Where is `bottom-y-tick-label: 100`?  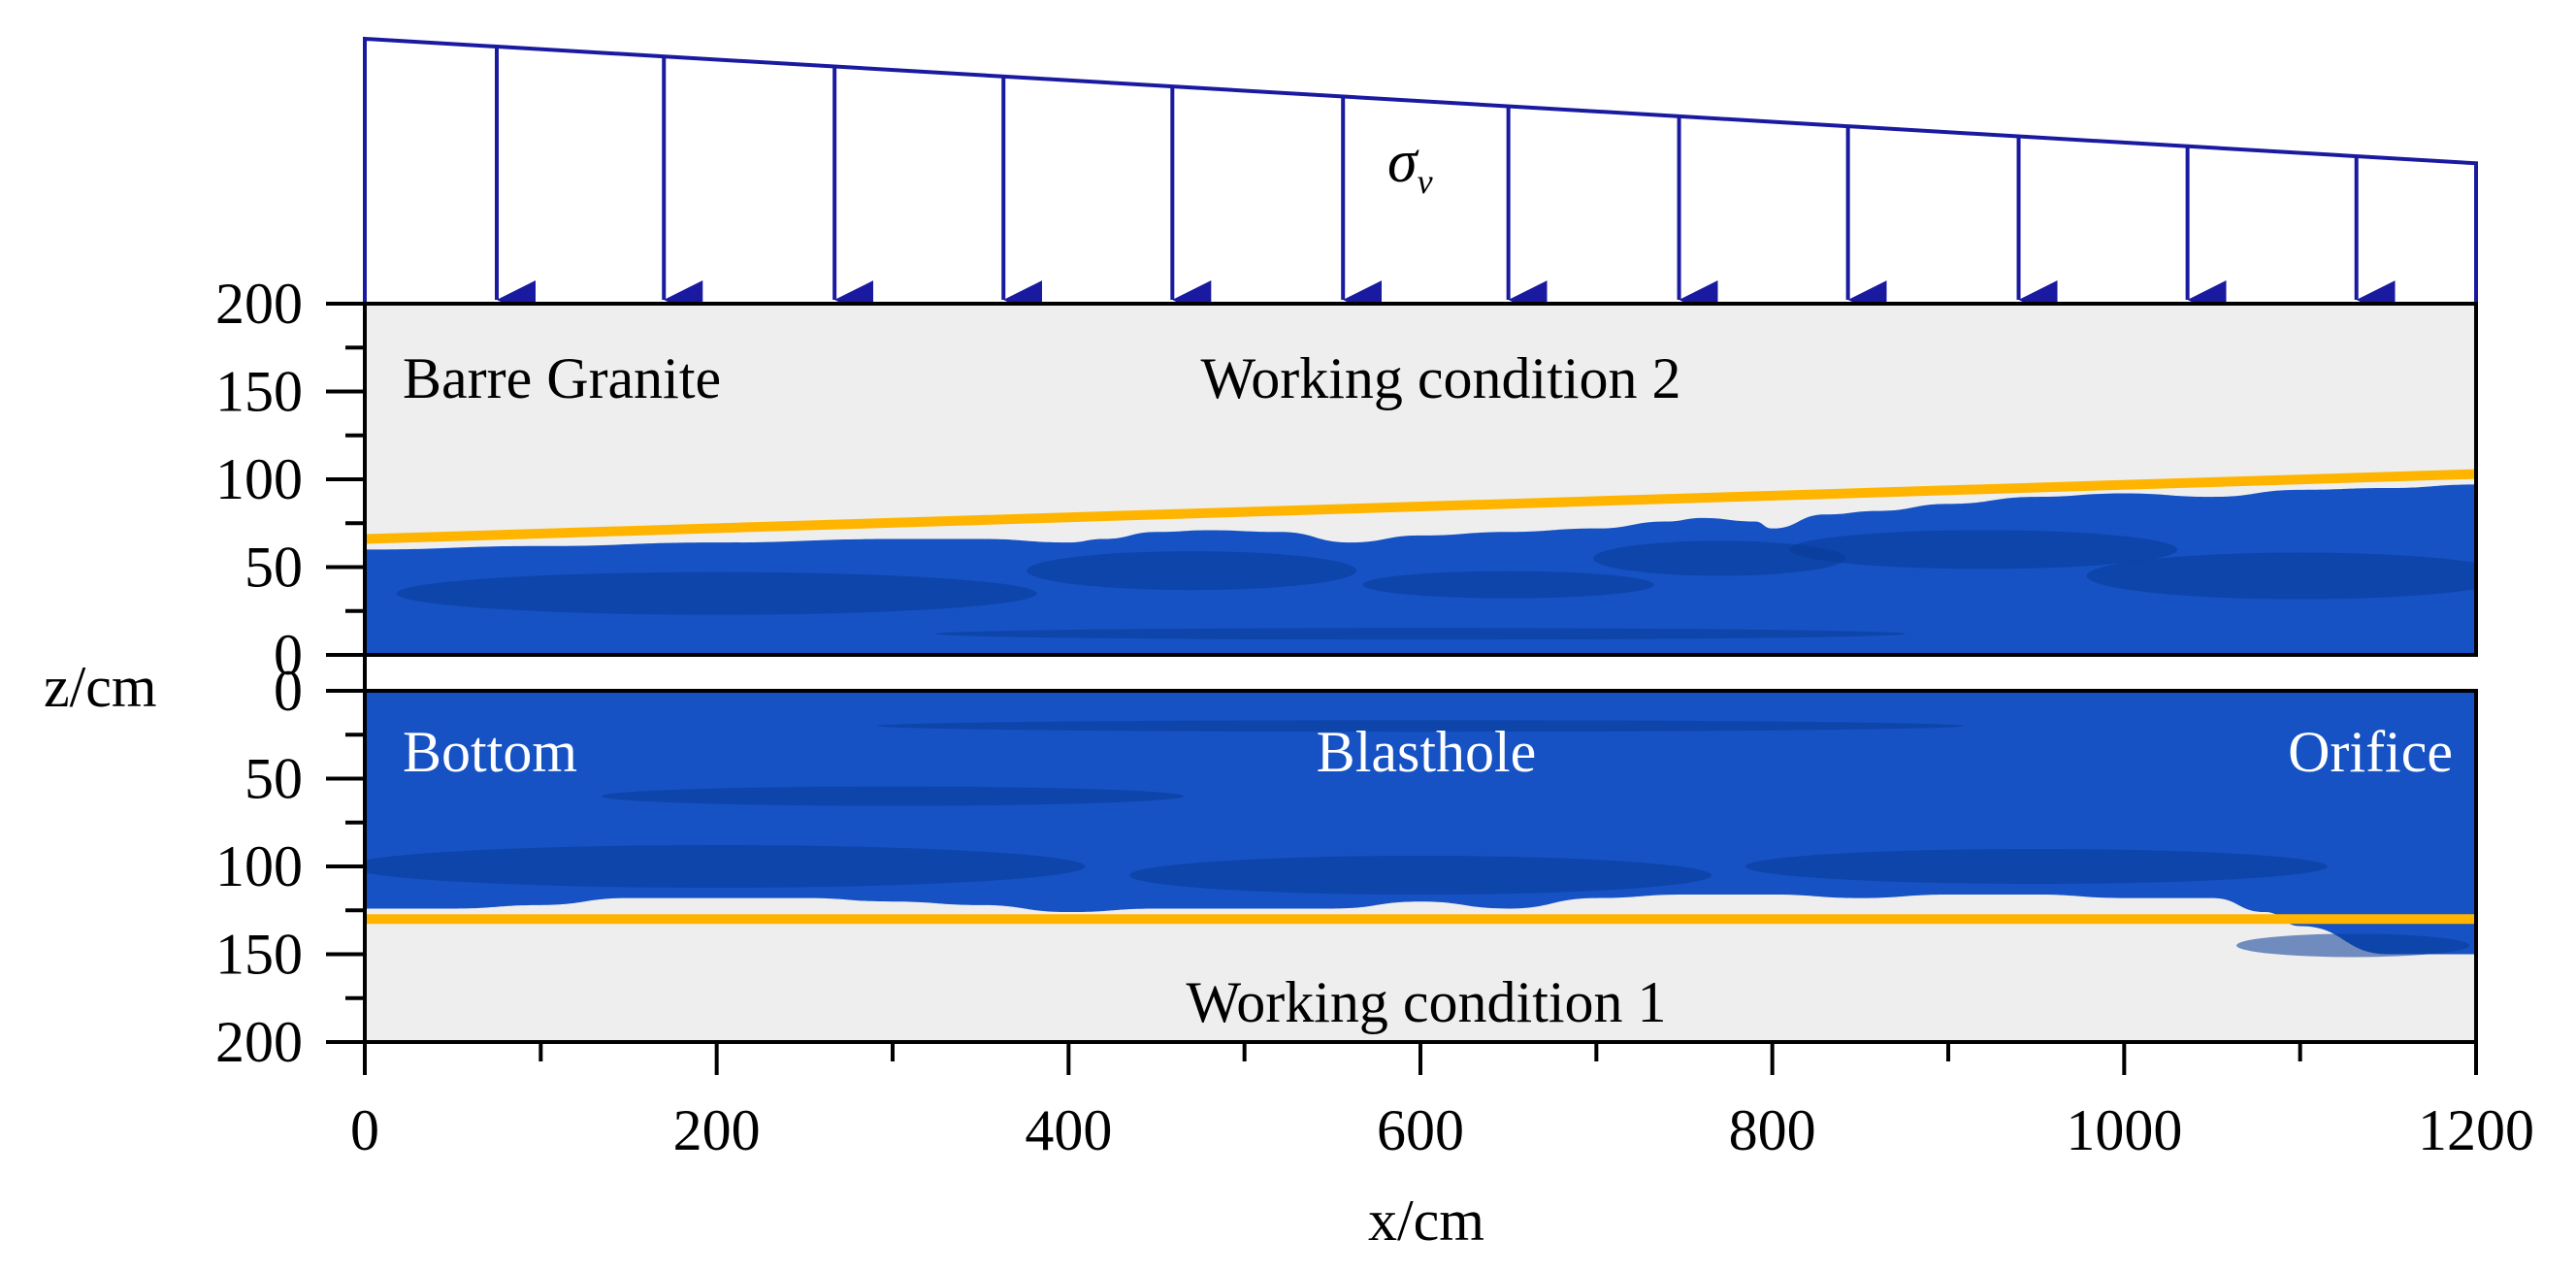
bottom-y-tick-label: 100 is located at coordinates (259, 866).